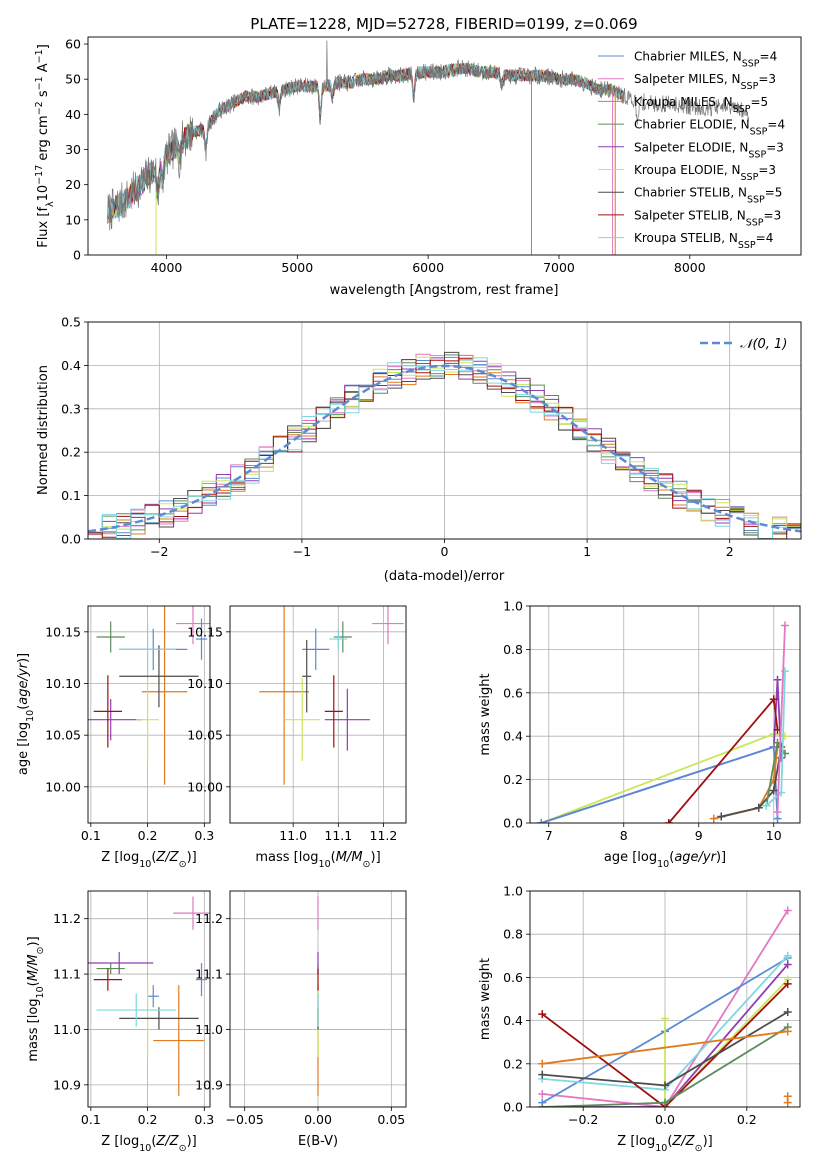 The image size is (819, 1170). I want to click on legend-label: Chabrier ELODIE, NSSP=4, so click(709, 128).